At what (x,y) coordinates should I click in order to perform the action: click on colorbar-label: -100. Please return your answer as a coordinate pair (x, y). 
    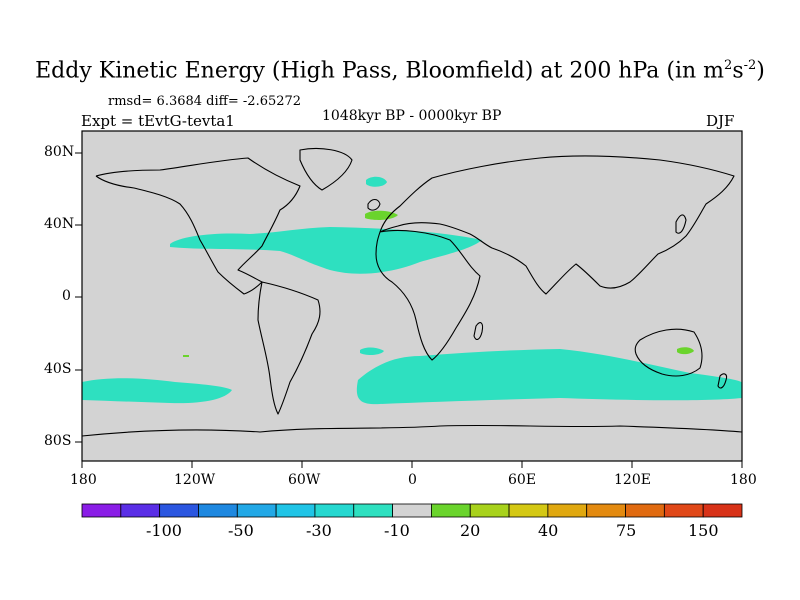
    Looking at the image, I should click on (164, 530).